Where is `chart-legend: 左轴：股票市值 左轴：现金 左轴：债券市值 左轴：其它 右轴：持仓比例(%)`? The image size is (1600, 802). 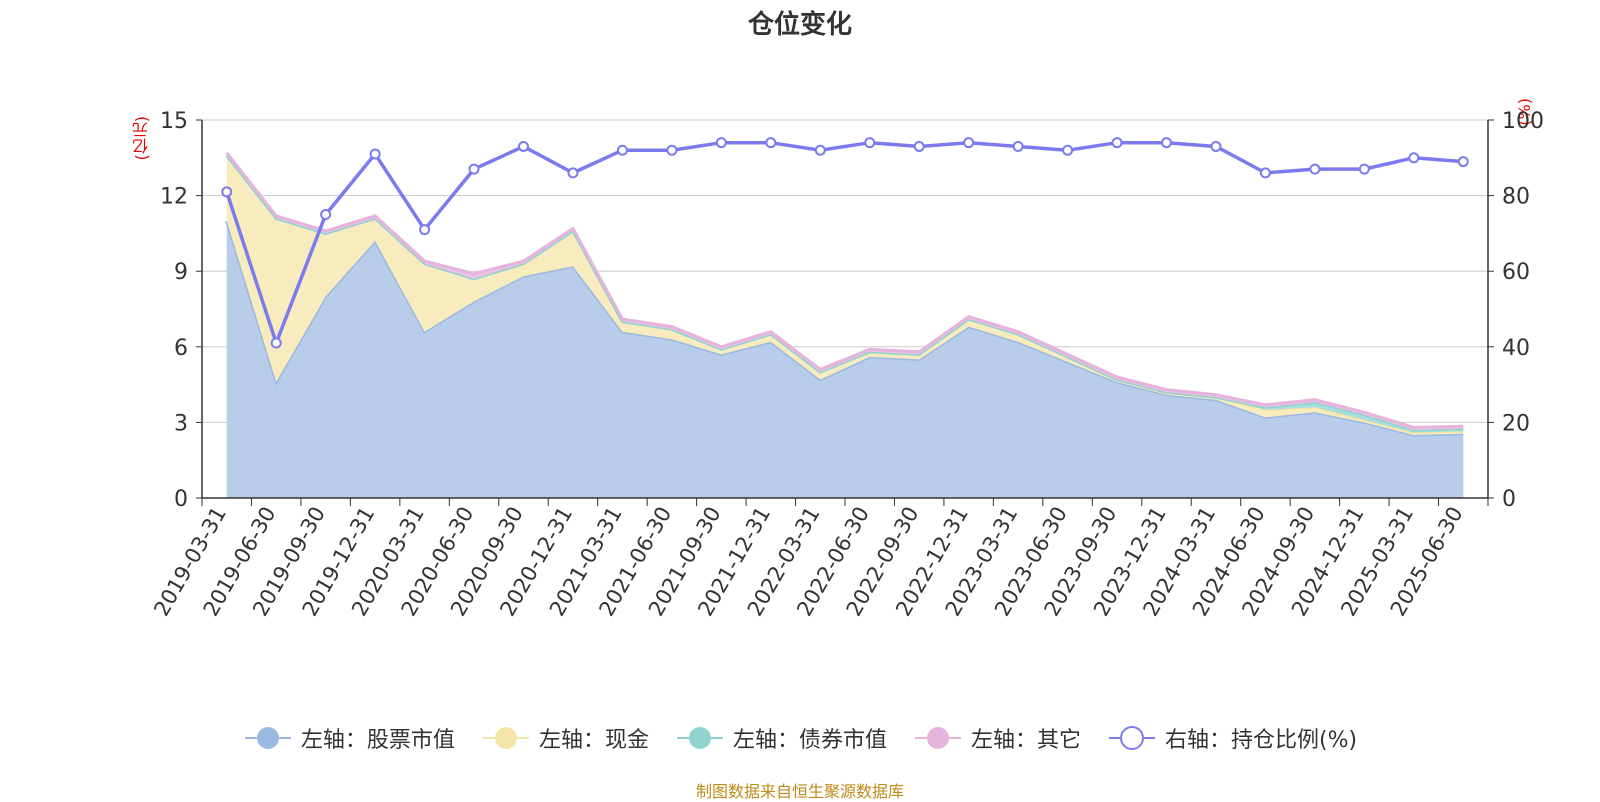 chart-legend: 左轴：股票市值 左轴：现金 左轴：债券市值 左轴：其它 右轴：持仓比例(%) is located at coordinates (800, 738).